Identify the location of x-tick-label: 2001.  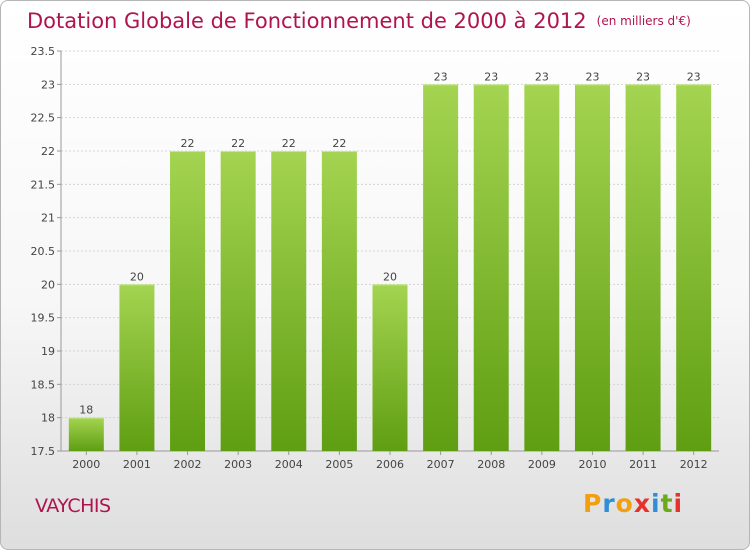
(137, 464).